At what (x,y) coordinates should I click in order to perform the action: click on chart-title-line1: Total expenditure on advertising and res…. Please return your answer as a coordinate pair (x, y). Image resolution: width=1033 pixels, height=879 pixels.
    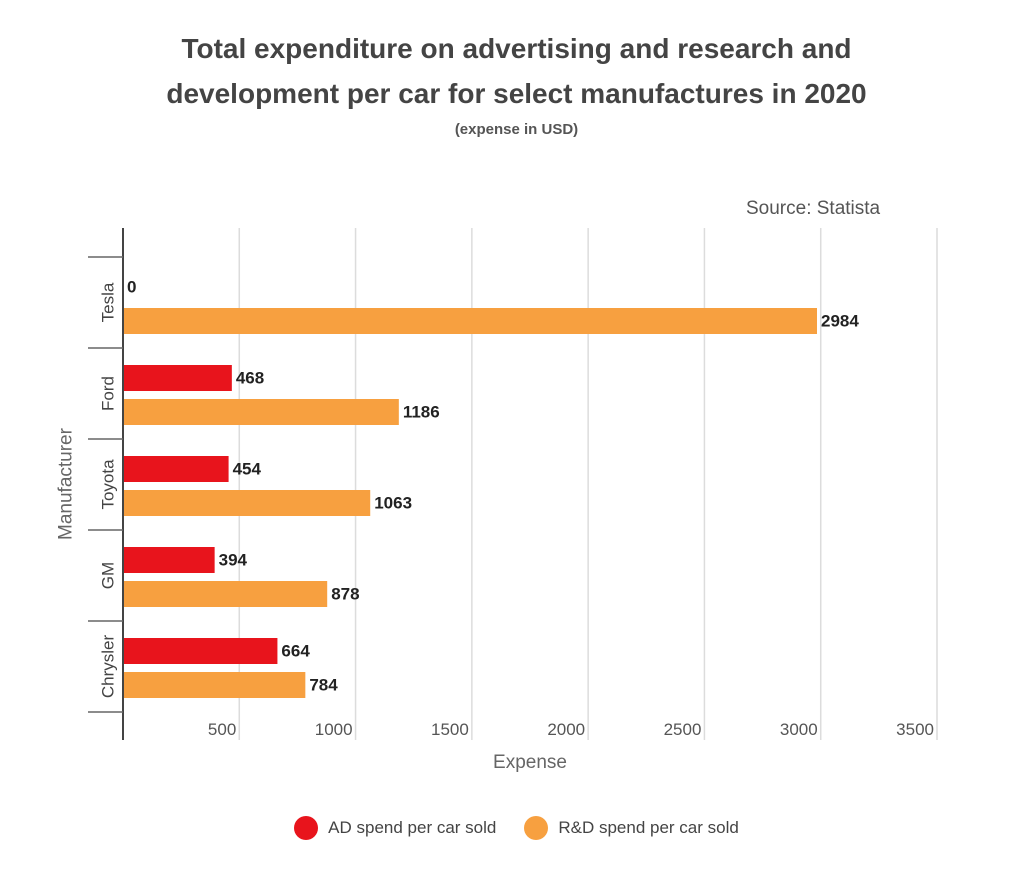
    Looking at the image, I should click on (516, 48).